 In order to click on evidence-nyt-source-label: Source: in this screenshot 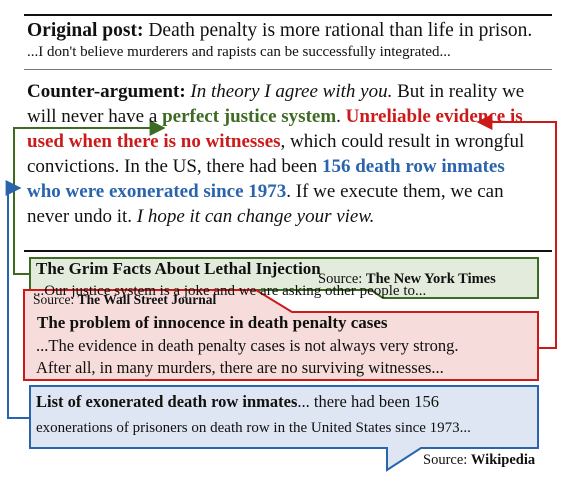, I will do `click(342, 279)`.